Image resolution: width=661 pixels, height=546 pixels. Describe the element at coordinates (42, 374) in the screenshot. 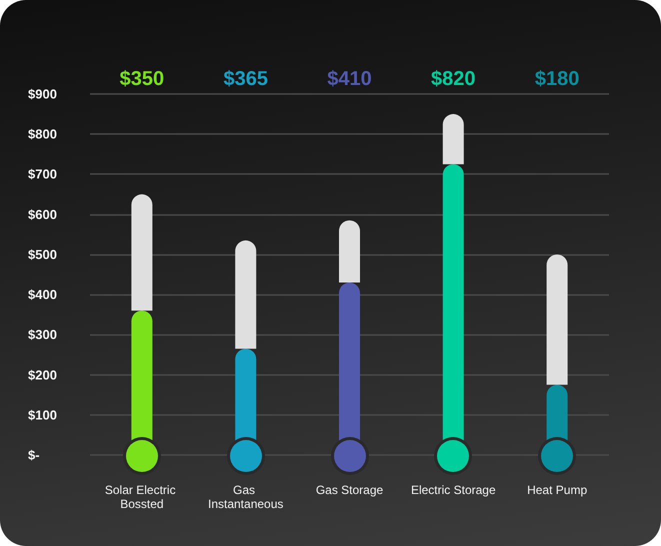

I see `y-tick-label: $200` at that location.